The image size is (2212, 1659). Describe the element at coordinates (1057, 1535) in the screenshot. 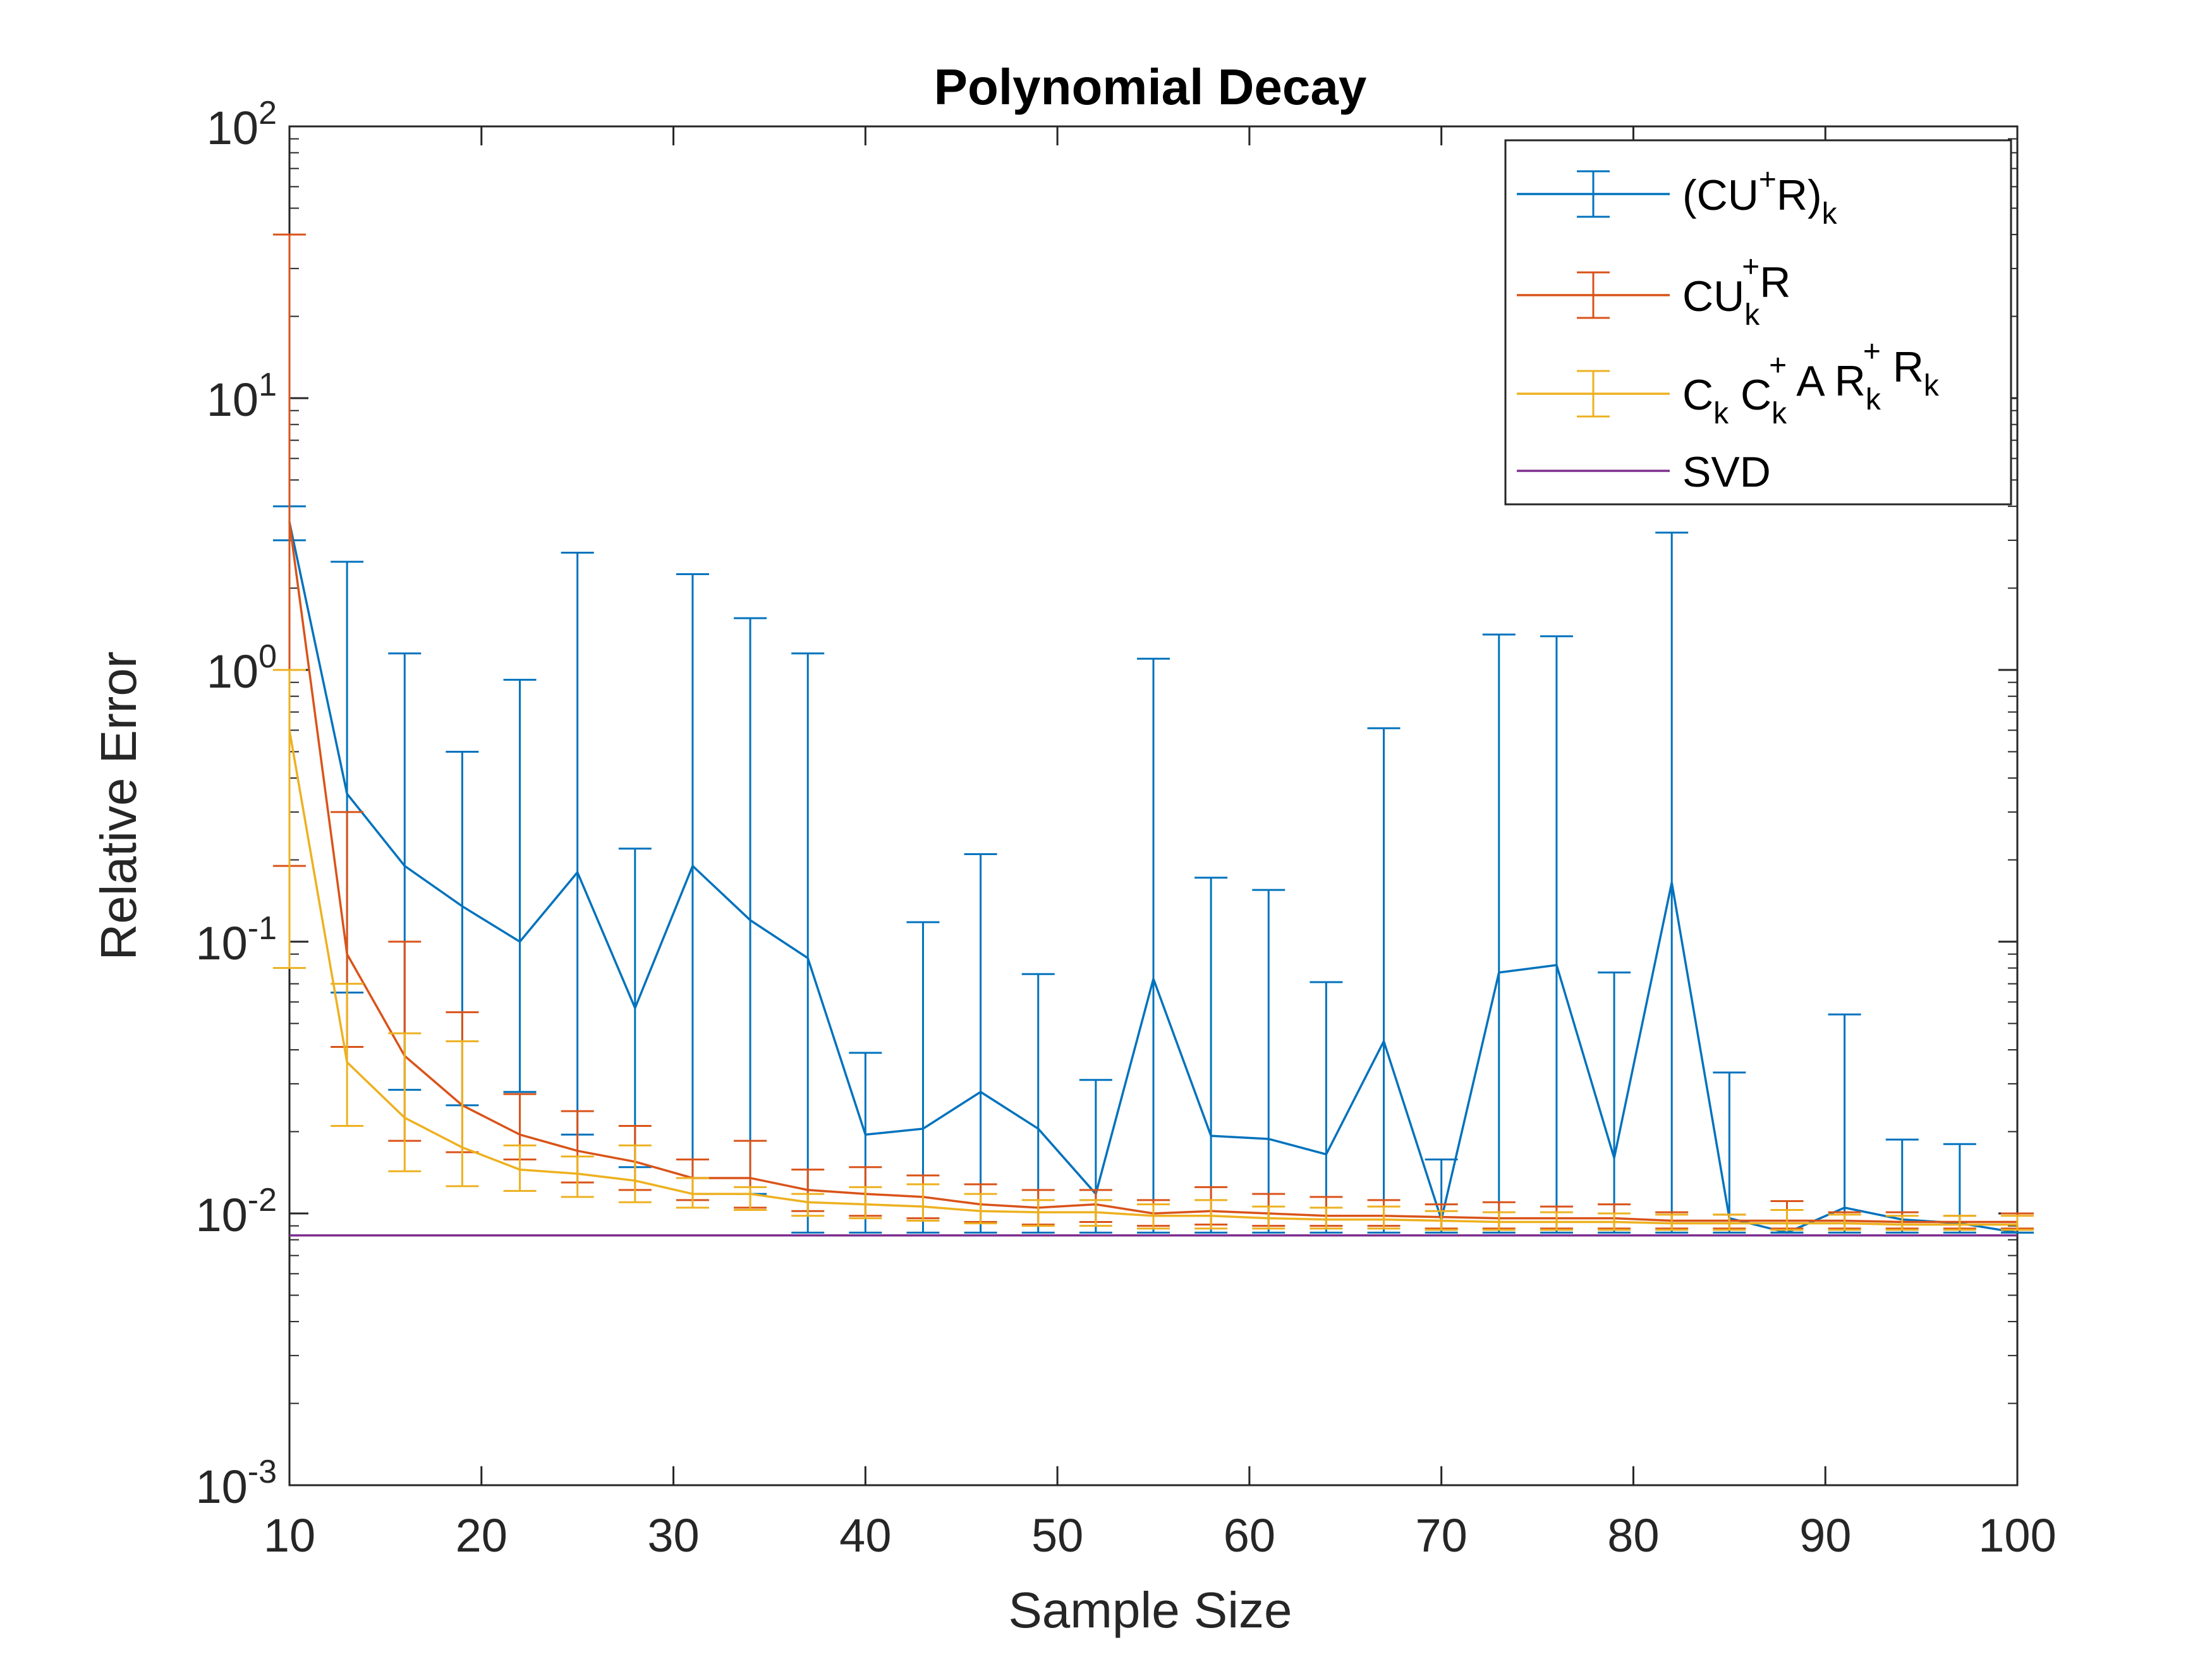

I see `x-tick-label: 50` at that location.